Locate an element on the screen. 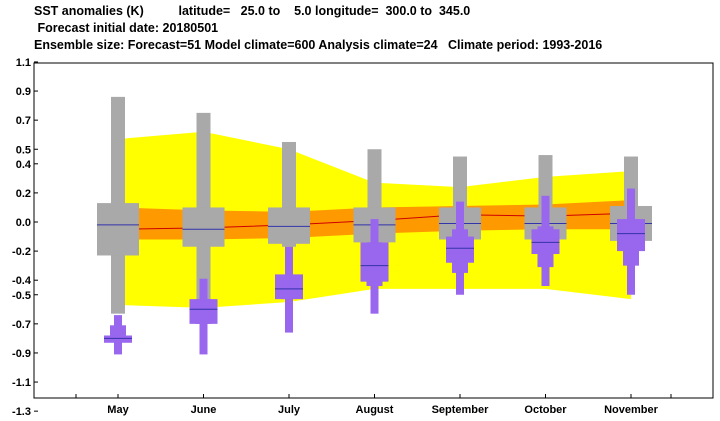  y-tick-label: -0.7 is located at coordinates (21, 325).